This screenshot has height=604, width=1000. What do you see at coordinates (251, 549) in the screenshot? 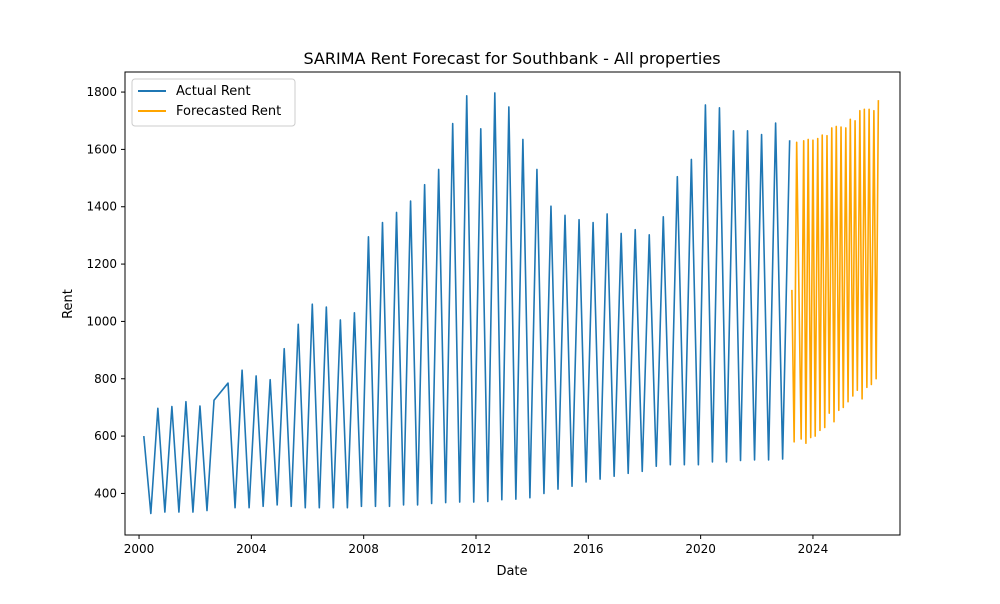
I see `x-tick-label: 2004` at bounding box center [251, 549].